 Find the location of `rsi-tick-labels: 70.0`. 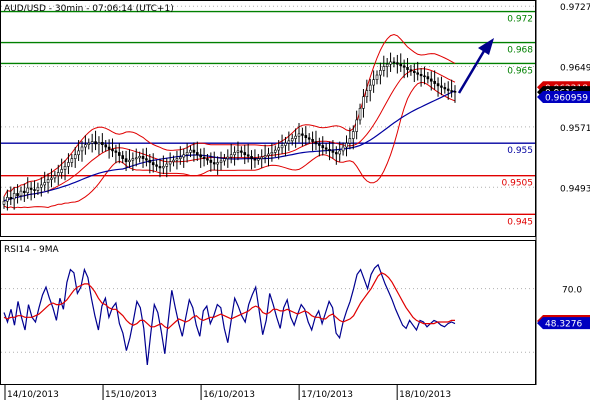

rsi-tick-labels: 70.0 is located at coordinates (572, 291).